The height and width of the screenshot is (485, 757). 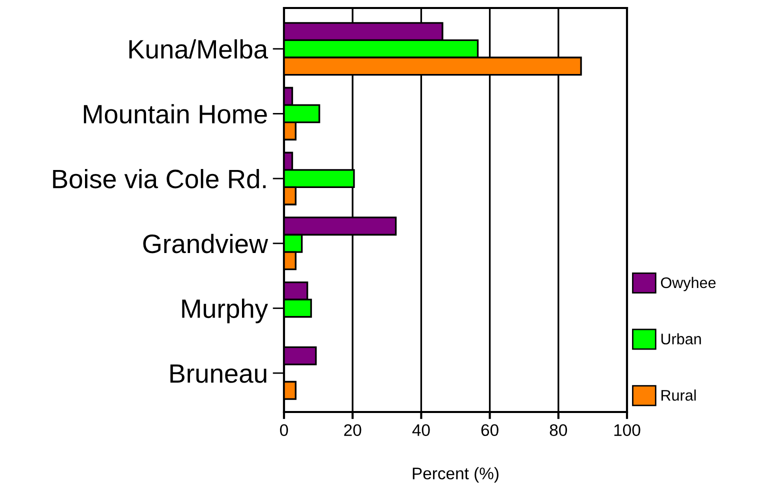 What do you see at coordinates (688, 284) in the screenshot?
I see `legend-label: Owyhee` at bounding box center [688, 284].